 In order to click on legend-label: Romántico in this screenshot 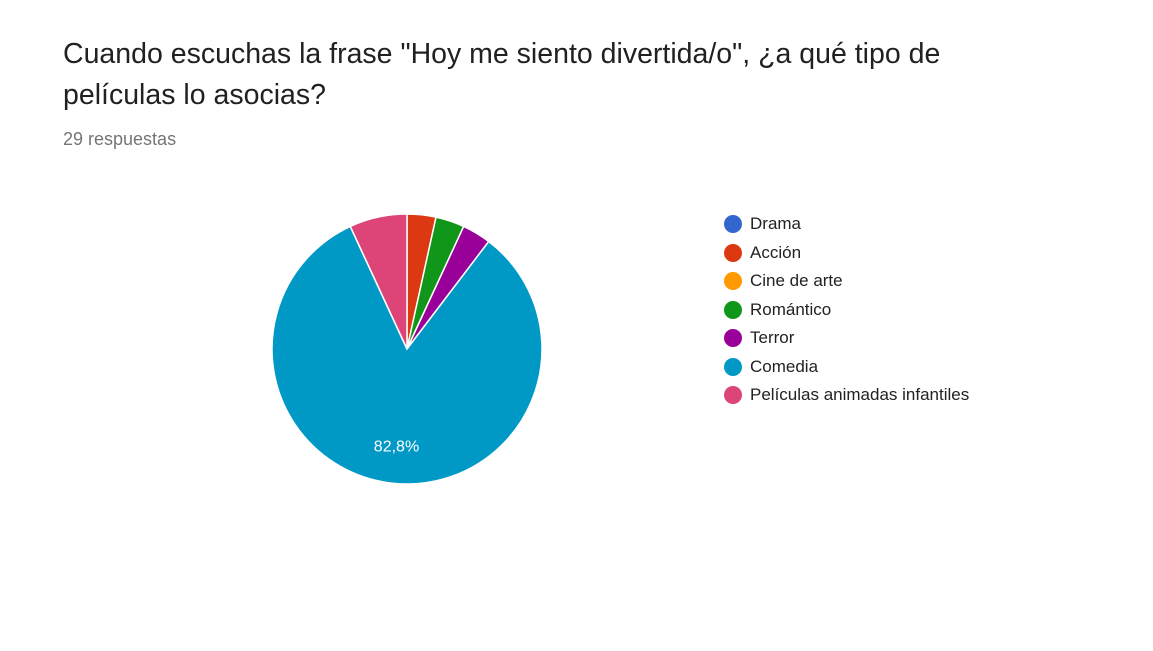, I will do `click(791, 309)`.